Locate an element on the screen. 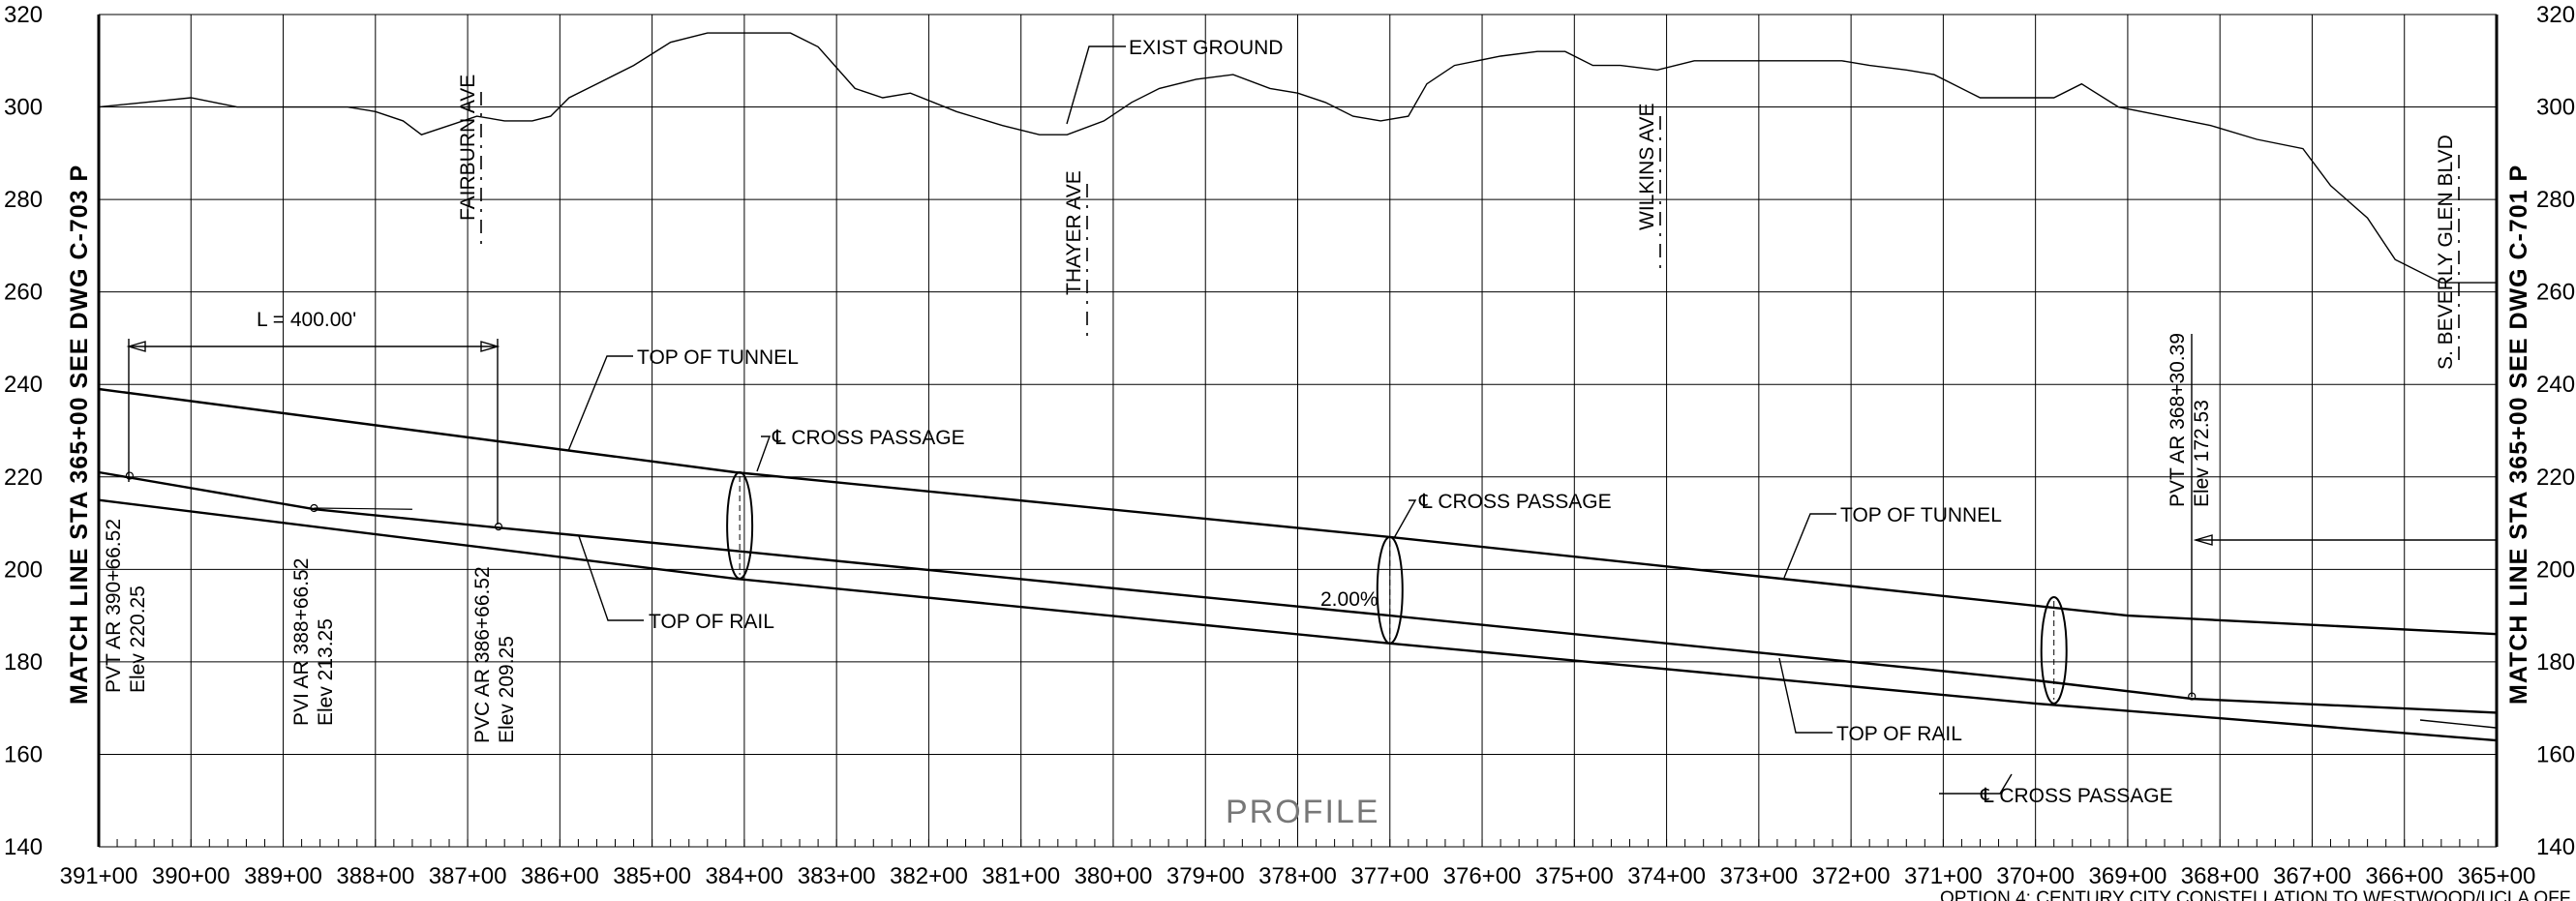 This screenshot has width=2576, height=901. top-rail-1-label: TOP OF RAIL is located at coordinates (711, 622).